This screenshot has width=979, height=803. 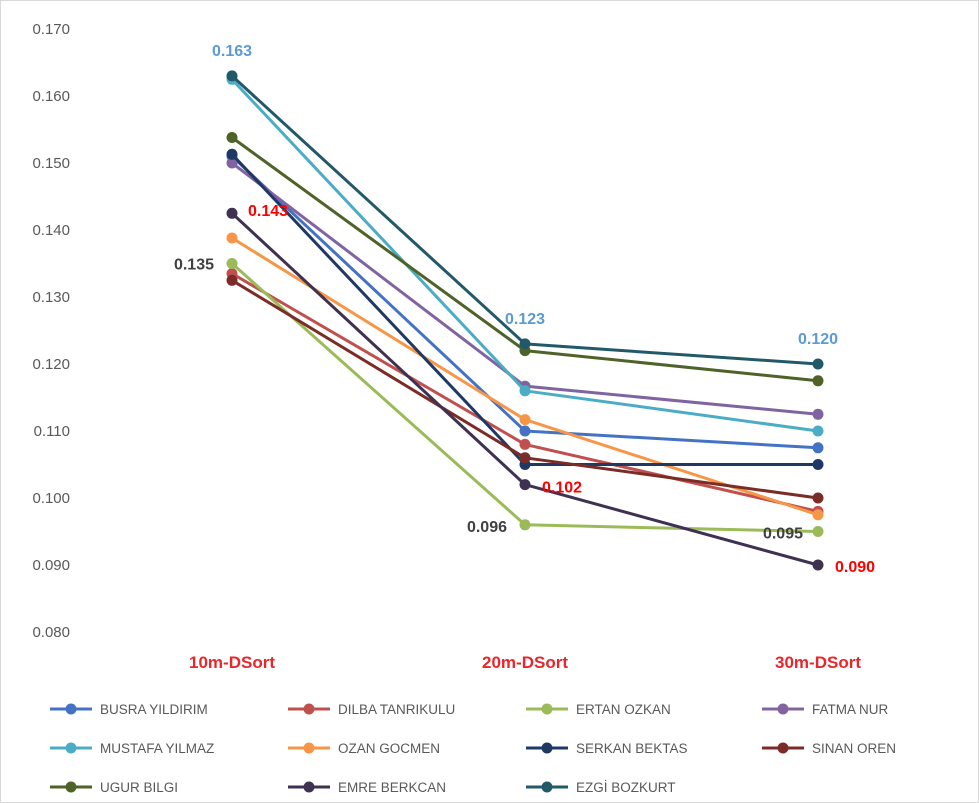 I want to click on legend-item: FATMA NUR, so click(x=825, y=709).